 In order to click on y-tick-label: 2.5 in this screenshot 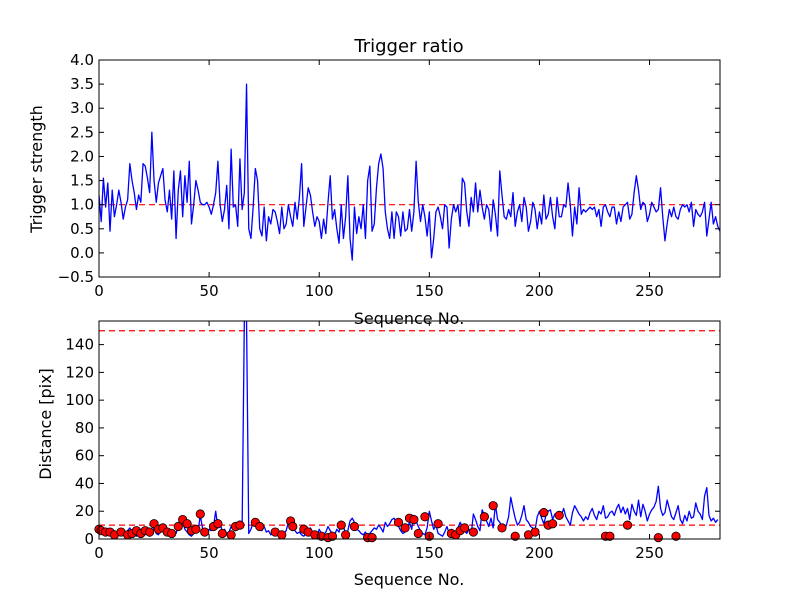, I will do `click(82, 132)`.